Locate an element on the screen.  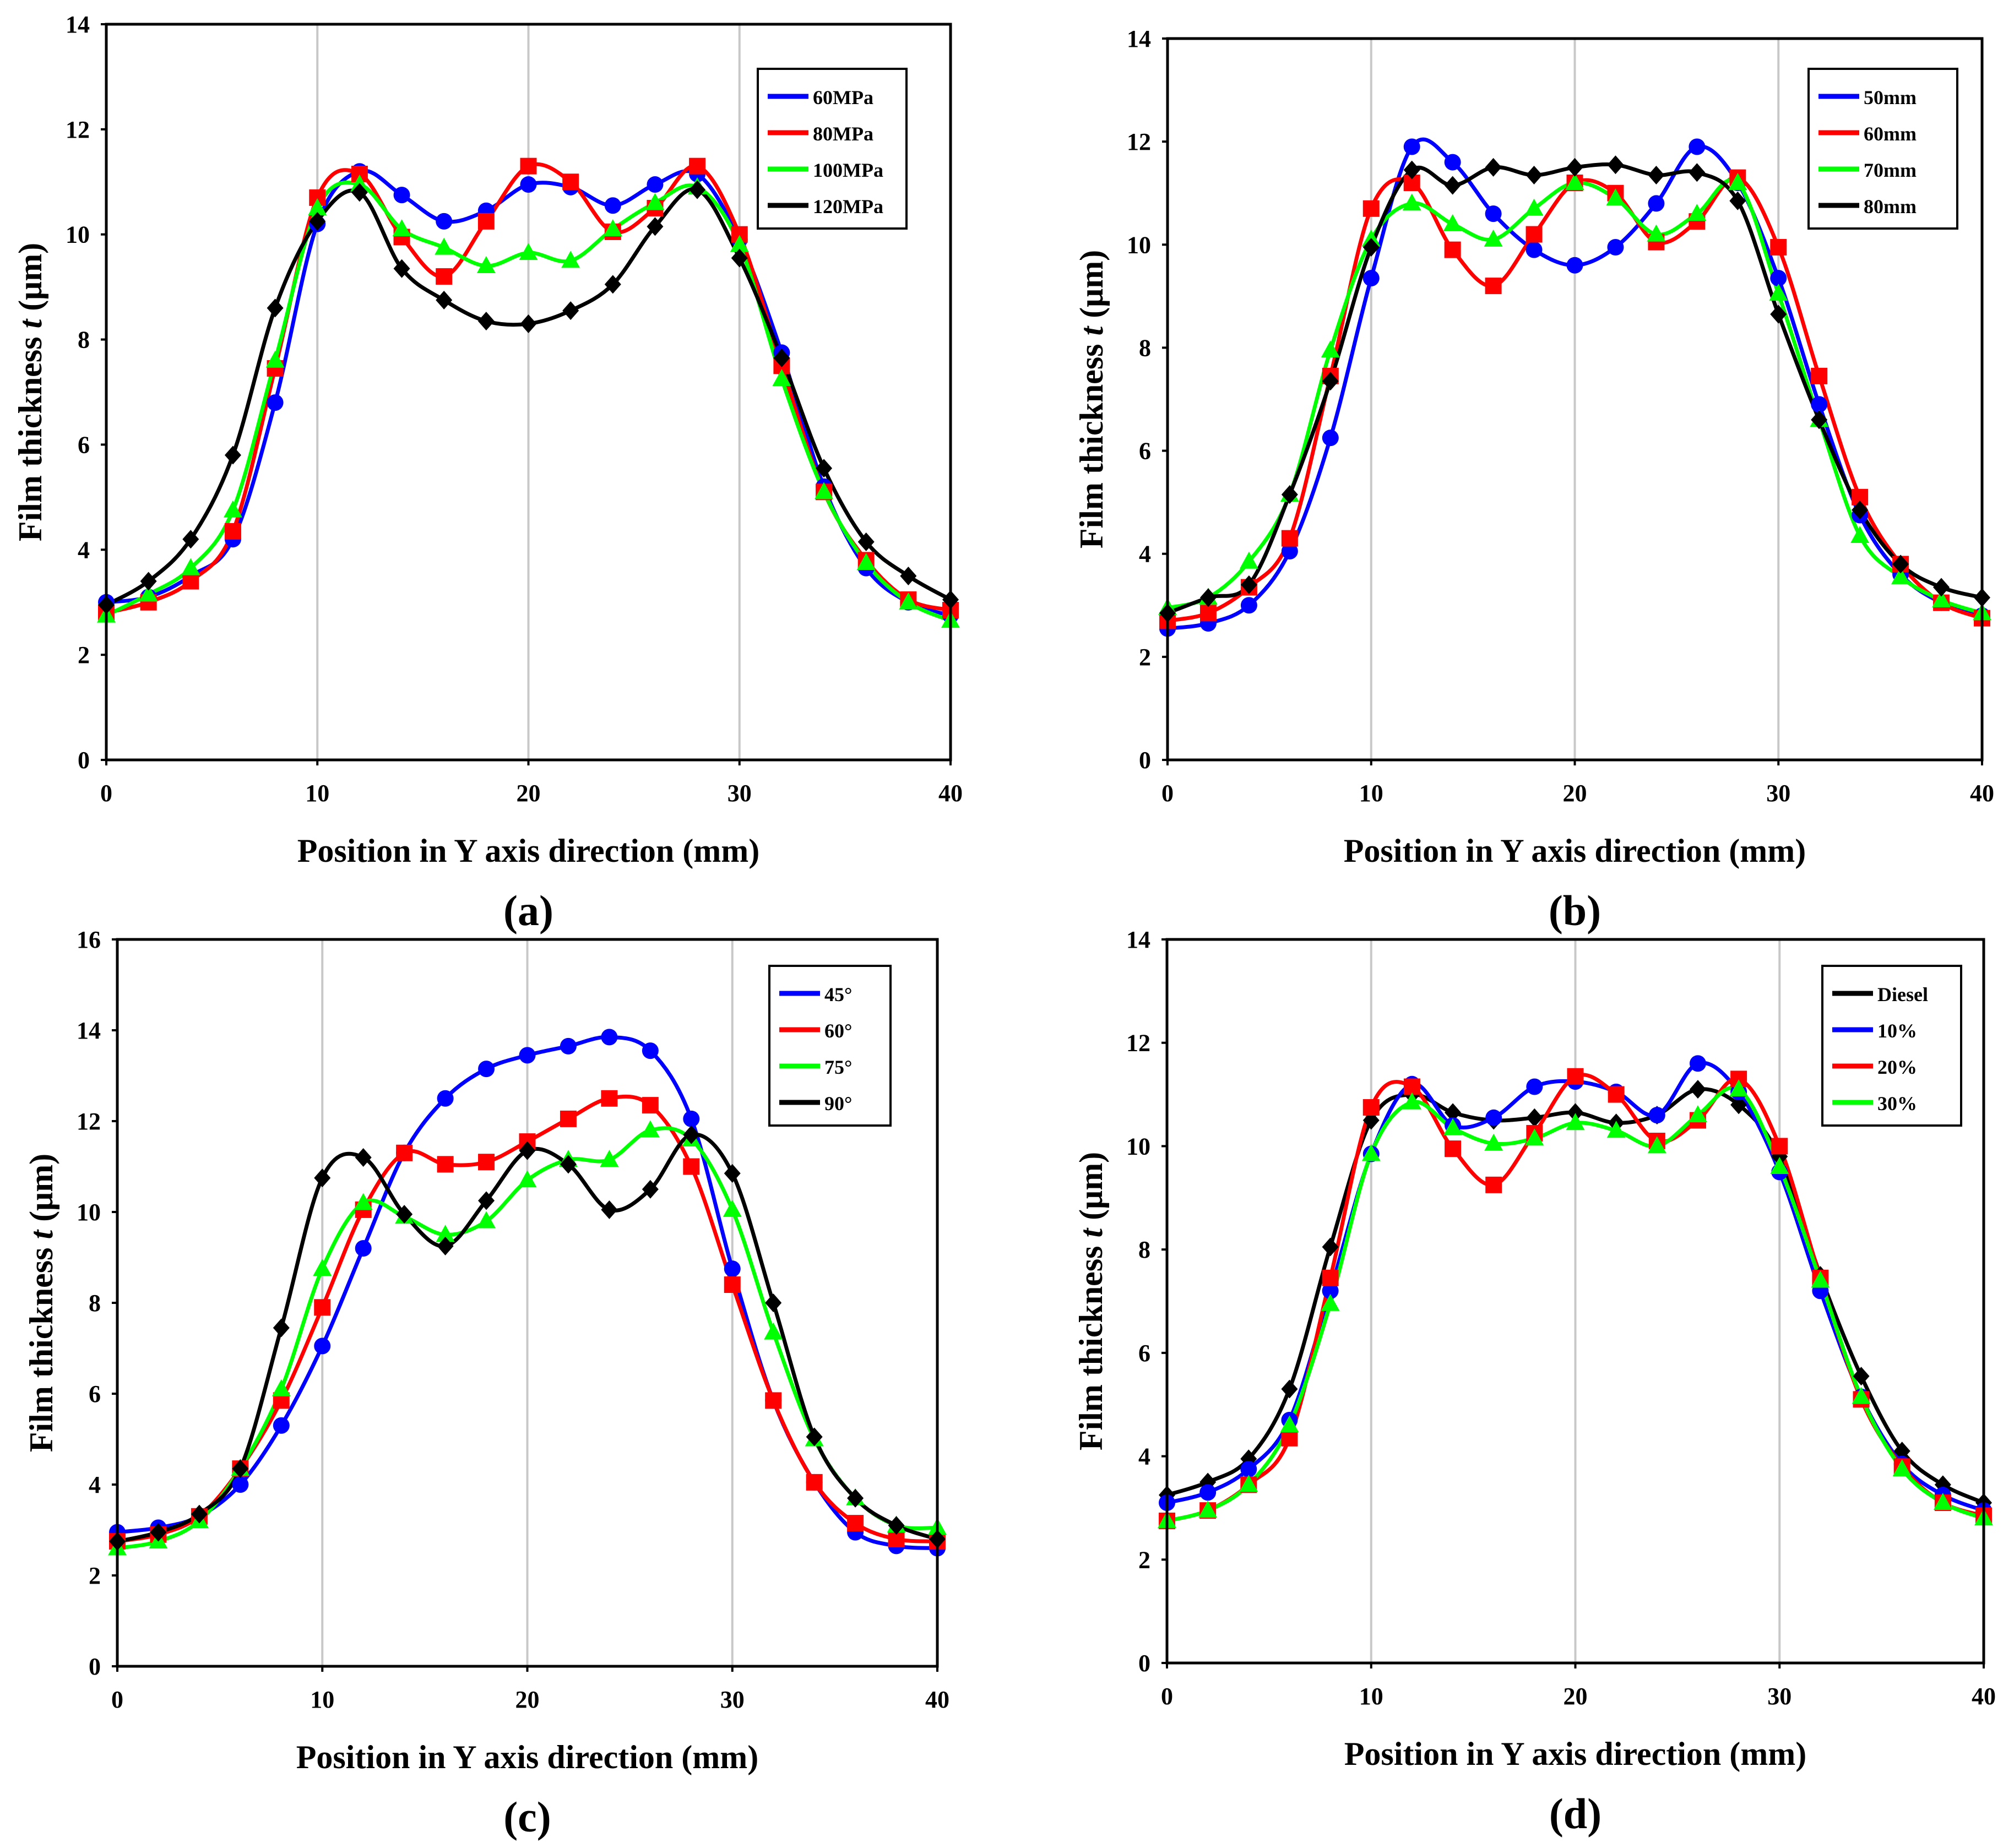
data-point-50mm-x26 is located at coordinates (1697, 147).